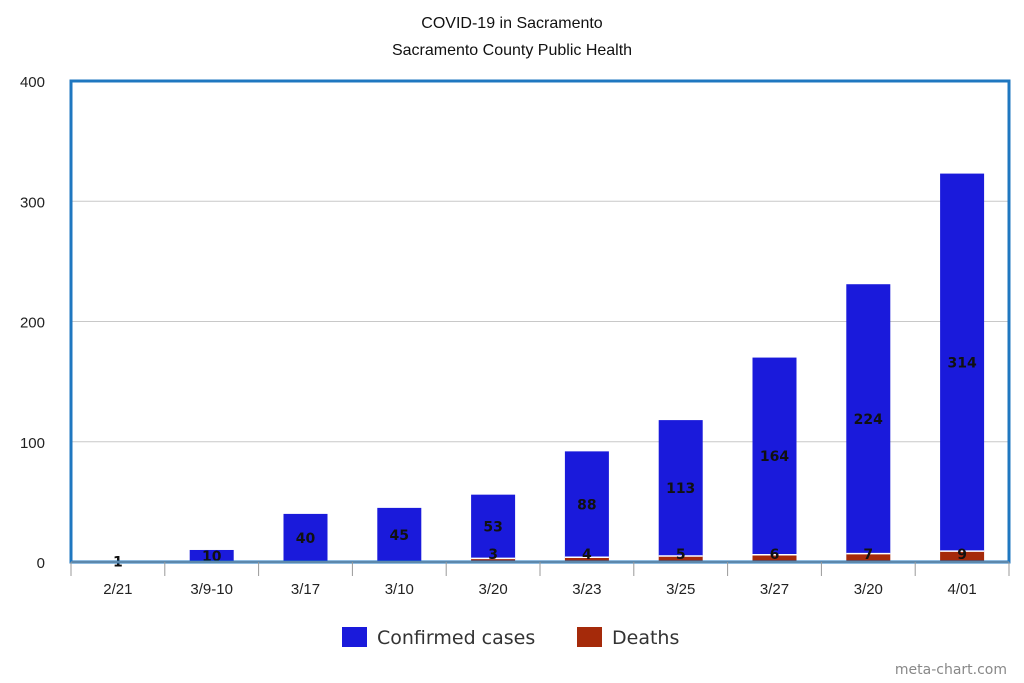  I want to click on legend: Confirmed cases Deaths, so click(510, 638).